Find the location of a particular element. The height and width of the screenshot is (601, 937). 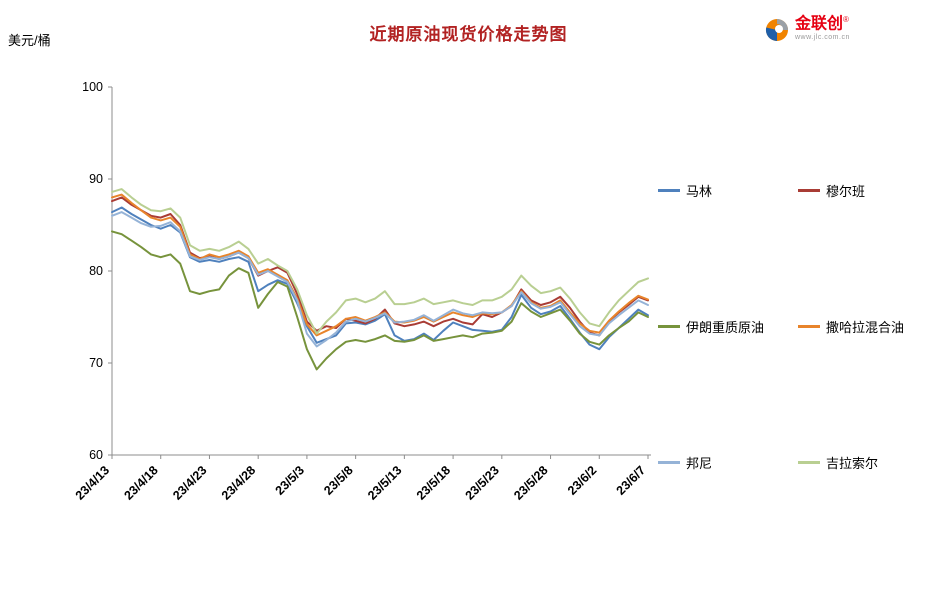

x-tick-label: 23/5/18 is located at coordinates (433, 482).